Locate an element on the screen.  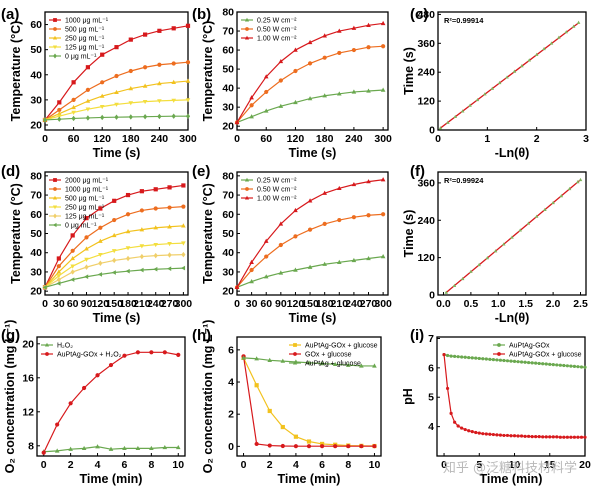
y-tick-label: 70 is located at coordinates (36, 196).